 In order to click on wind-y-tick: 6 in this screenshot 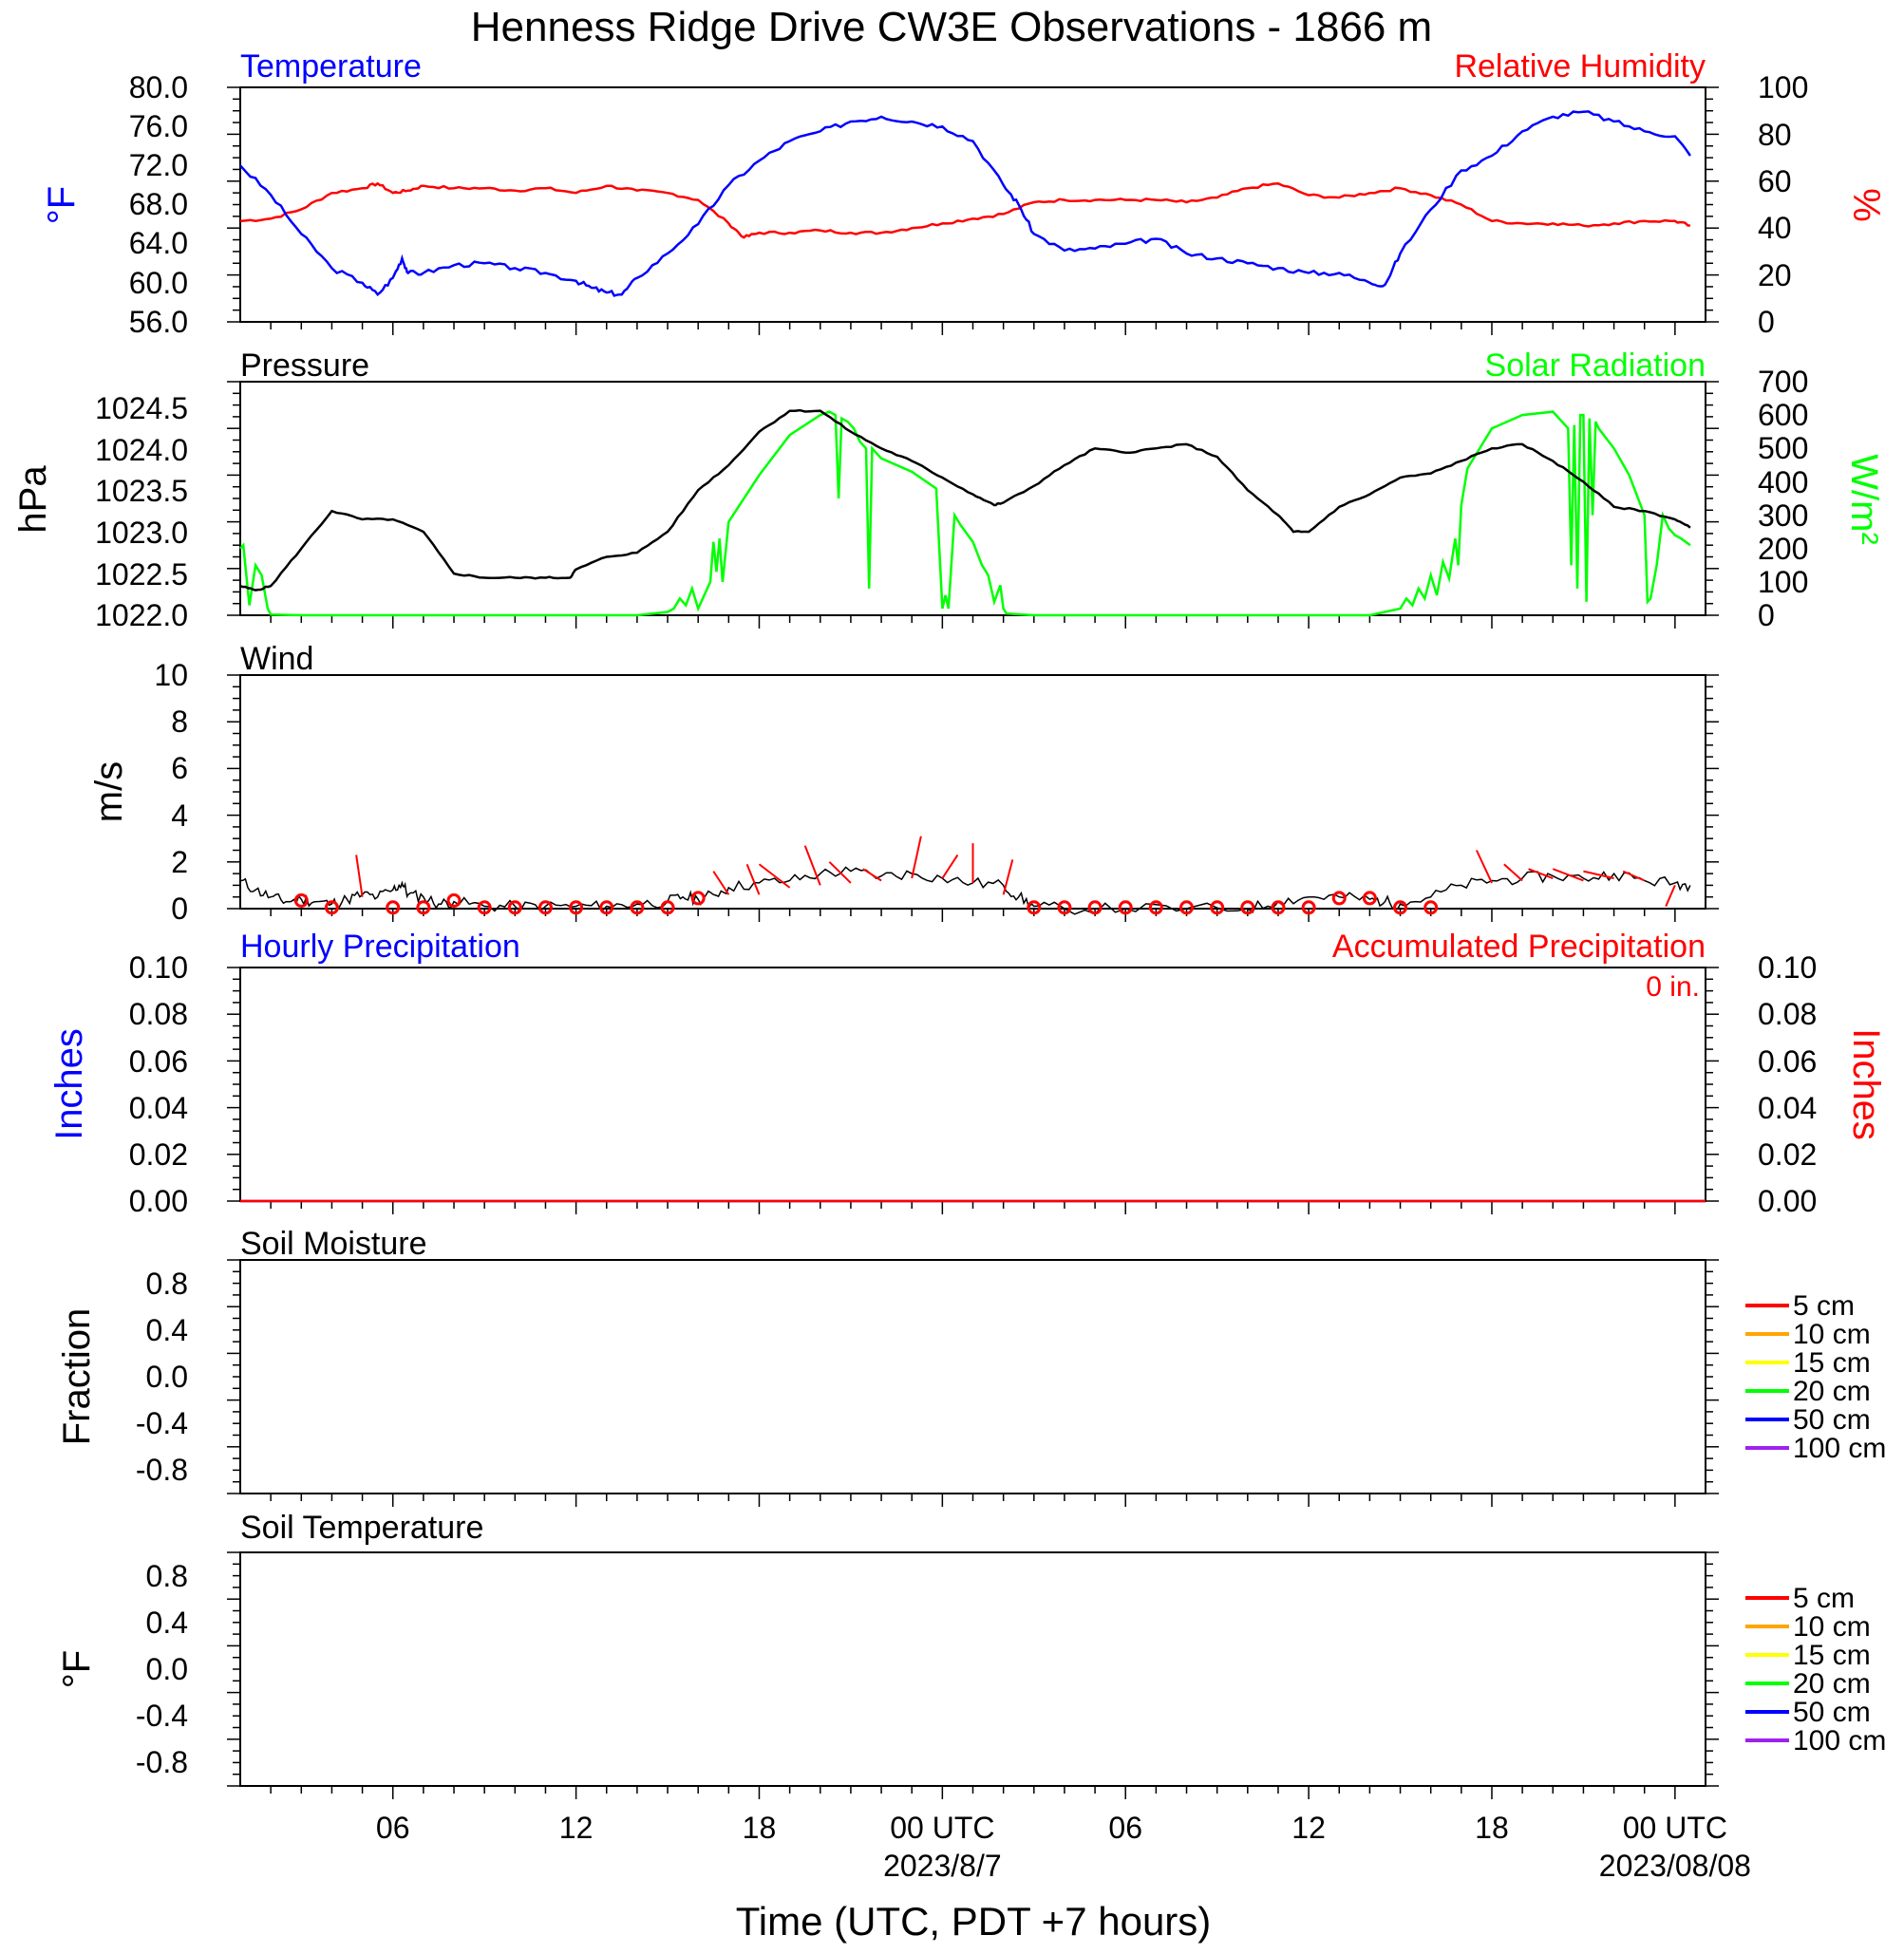, I will do `click(179, 768)`.